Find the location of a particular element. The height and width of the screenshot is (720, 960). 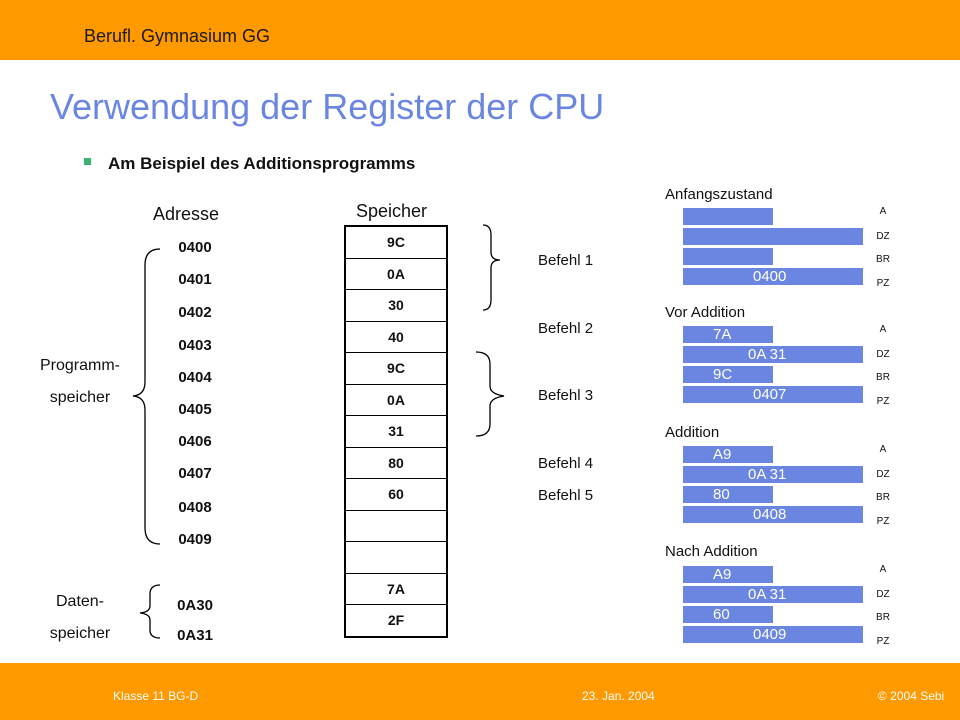

memory-cell: 31 is located at coordinates (396, 432).